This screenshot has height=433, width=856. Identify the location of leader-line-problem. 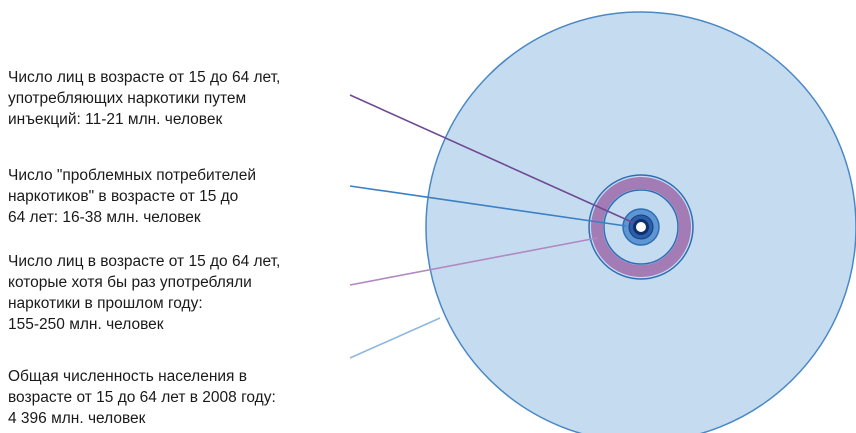
(488, 206).